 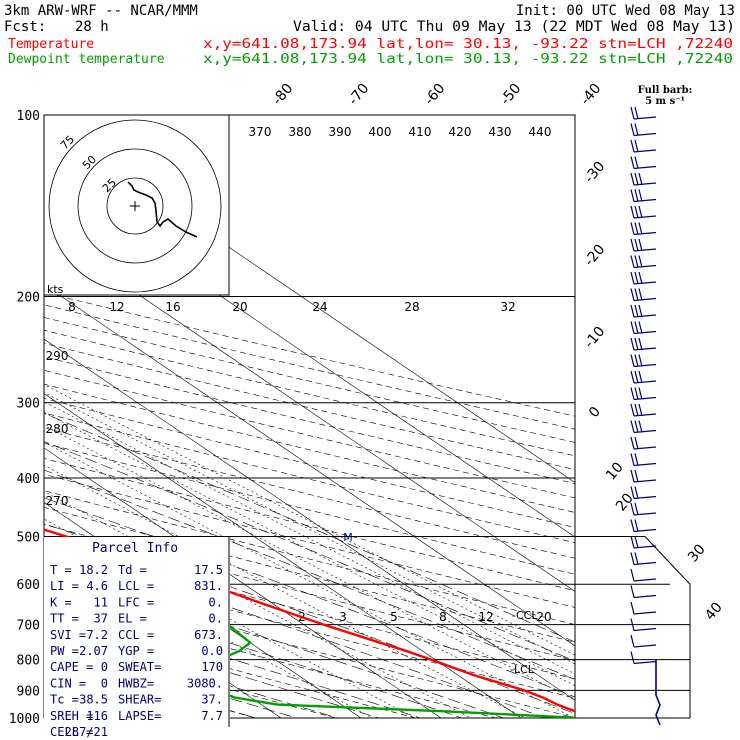 I want to click on ccl-marker: -CCL, so click(x=525, y=615).